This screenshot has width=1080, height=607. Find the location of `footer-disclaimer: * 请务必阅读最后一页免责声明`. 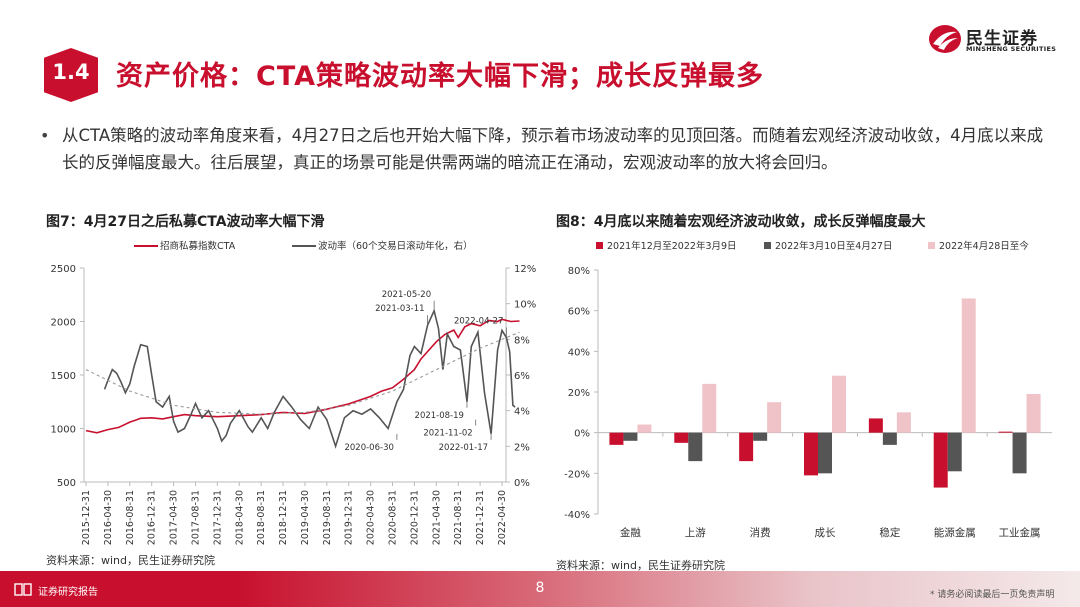

footer-disclaimer: * 请务必阅读最后一页免责声明 is located at coordinates (992, 595).